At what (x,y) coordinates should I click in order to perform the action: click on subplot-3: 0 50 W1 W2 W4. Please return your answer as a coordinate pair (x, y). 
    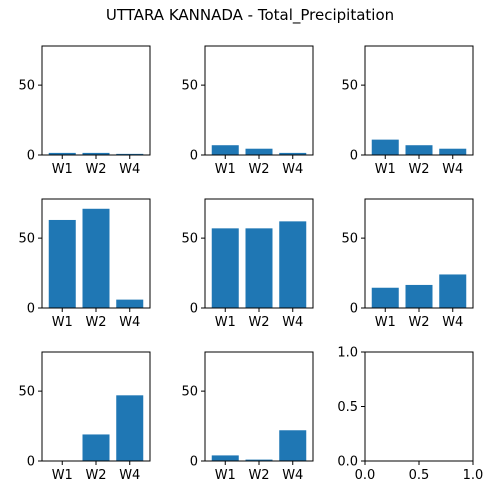
    Looking at the image, I should click on (407, 111).